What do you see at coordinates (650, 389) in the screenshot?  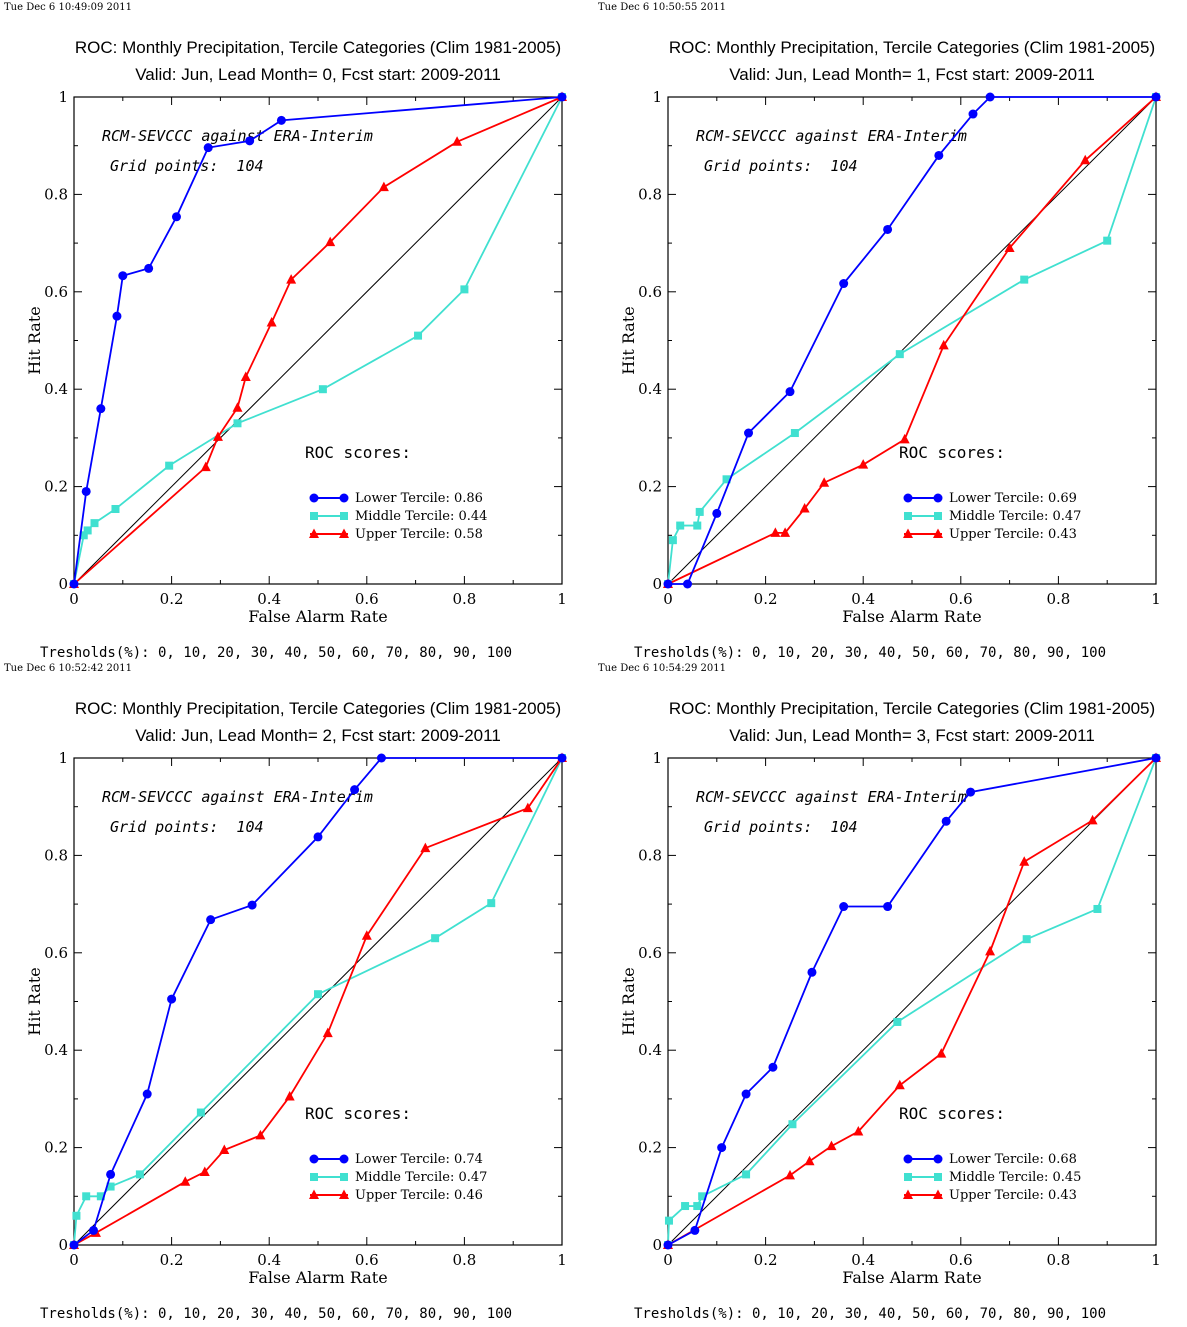 I see `y-tick-label: 0.4` at bounding box center [650, 389].